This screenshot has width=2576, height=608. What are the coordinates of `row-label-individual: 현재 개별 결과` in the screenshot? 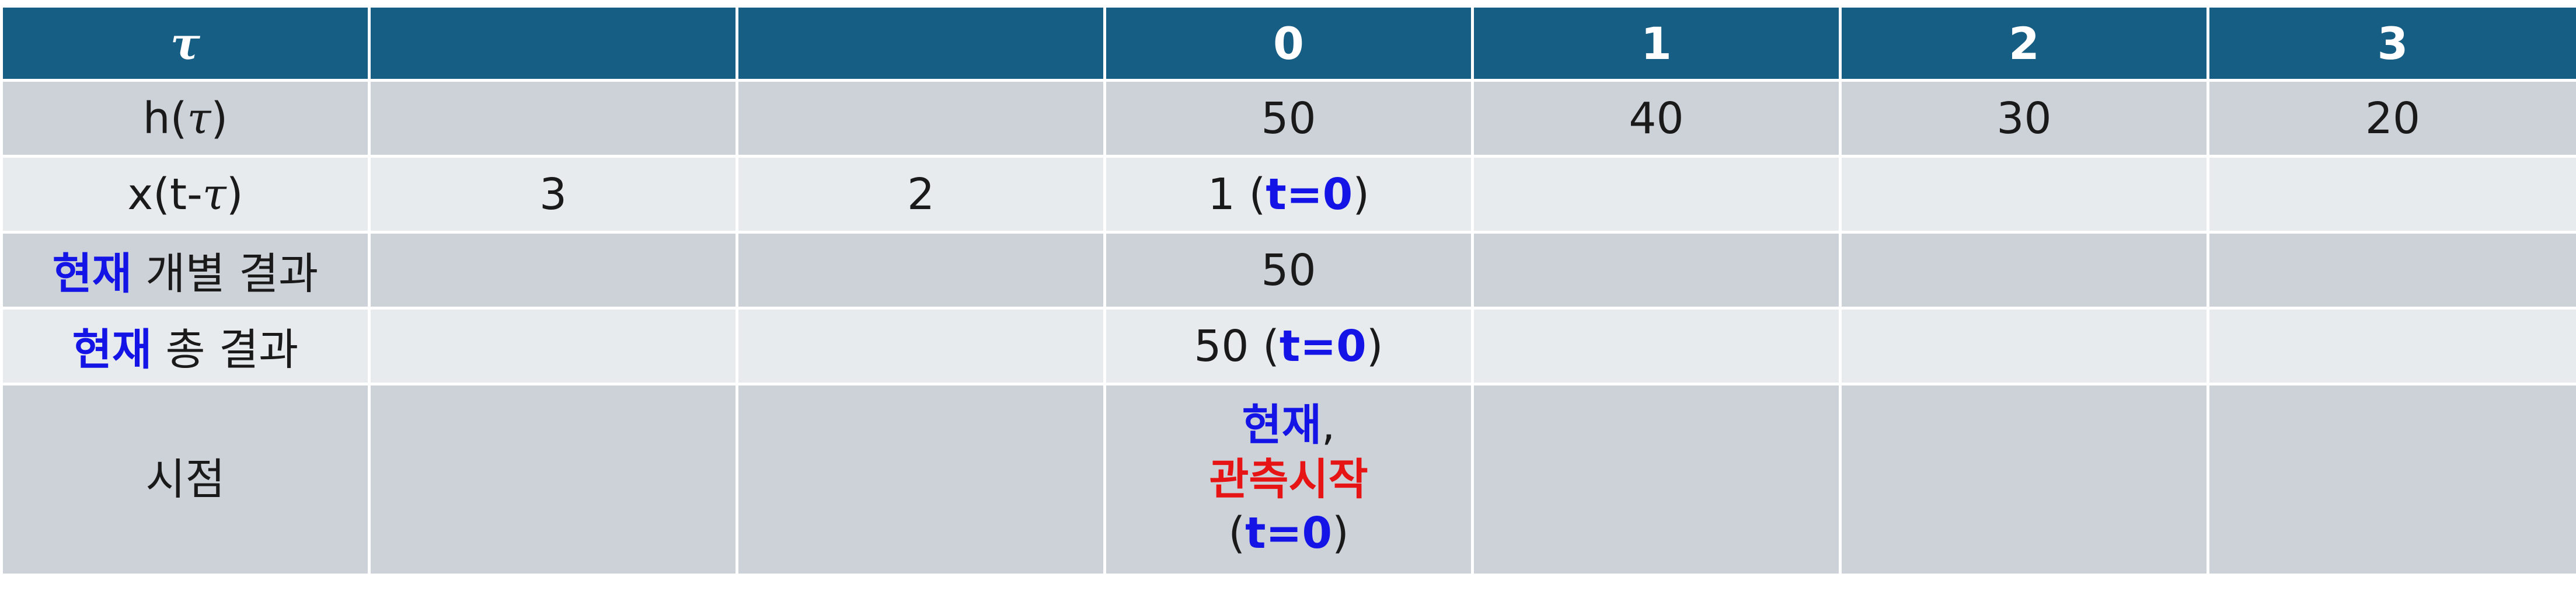 It's located at (186, 270).